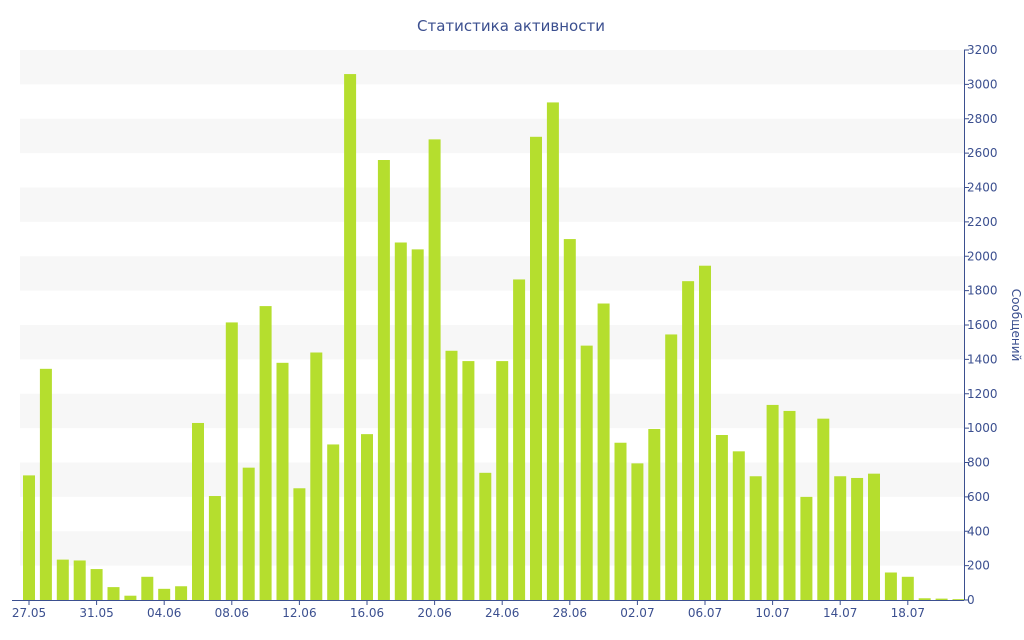  Describe the element at coordinates (982, 394) in the screenshot. I see `y-tick-label: 1200` at that location.